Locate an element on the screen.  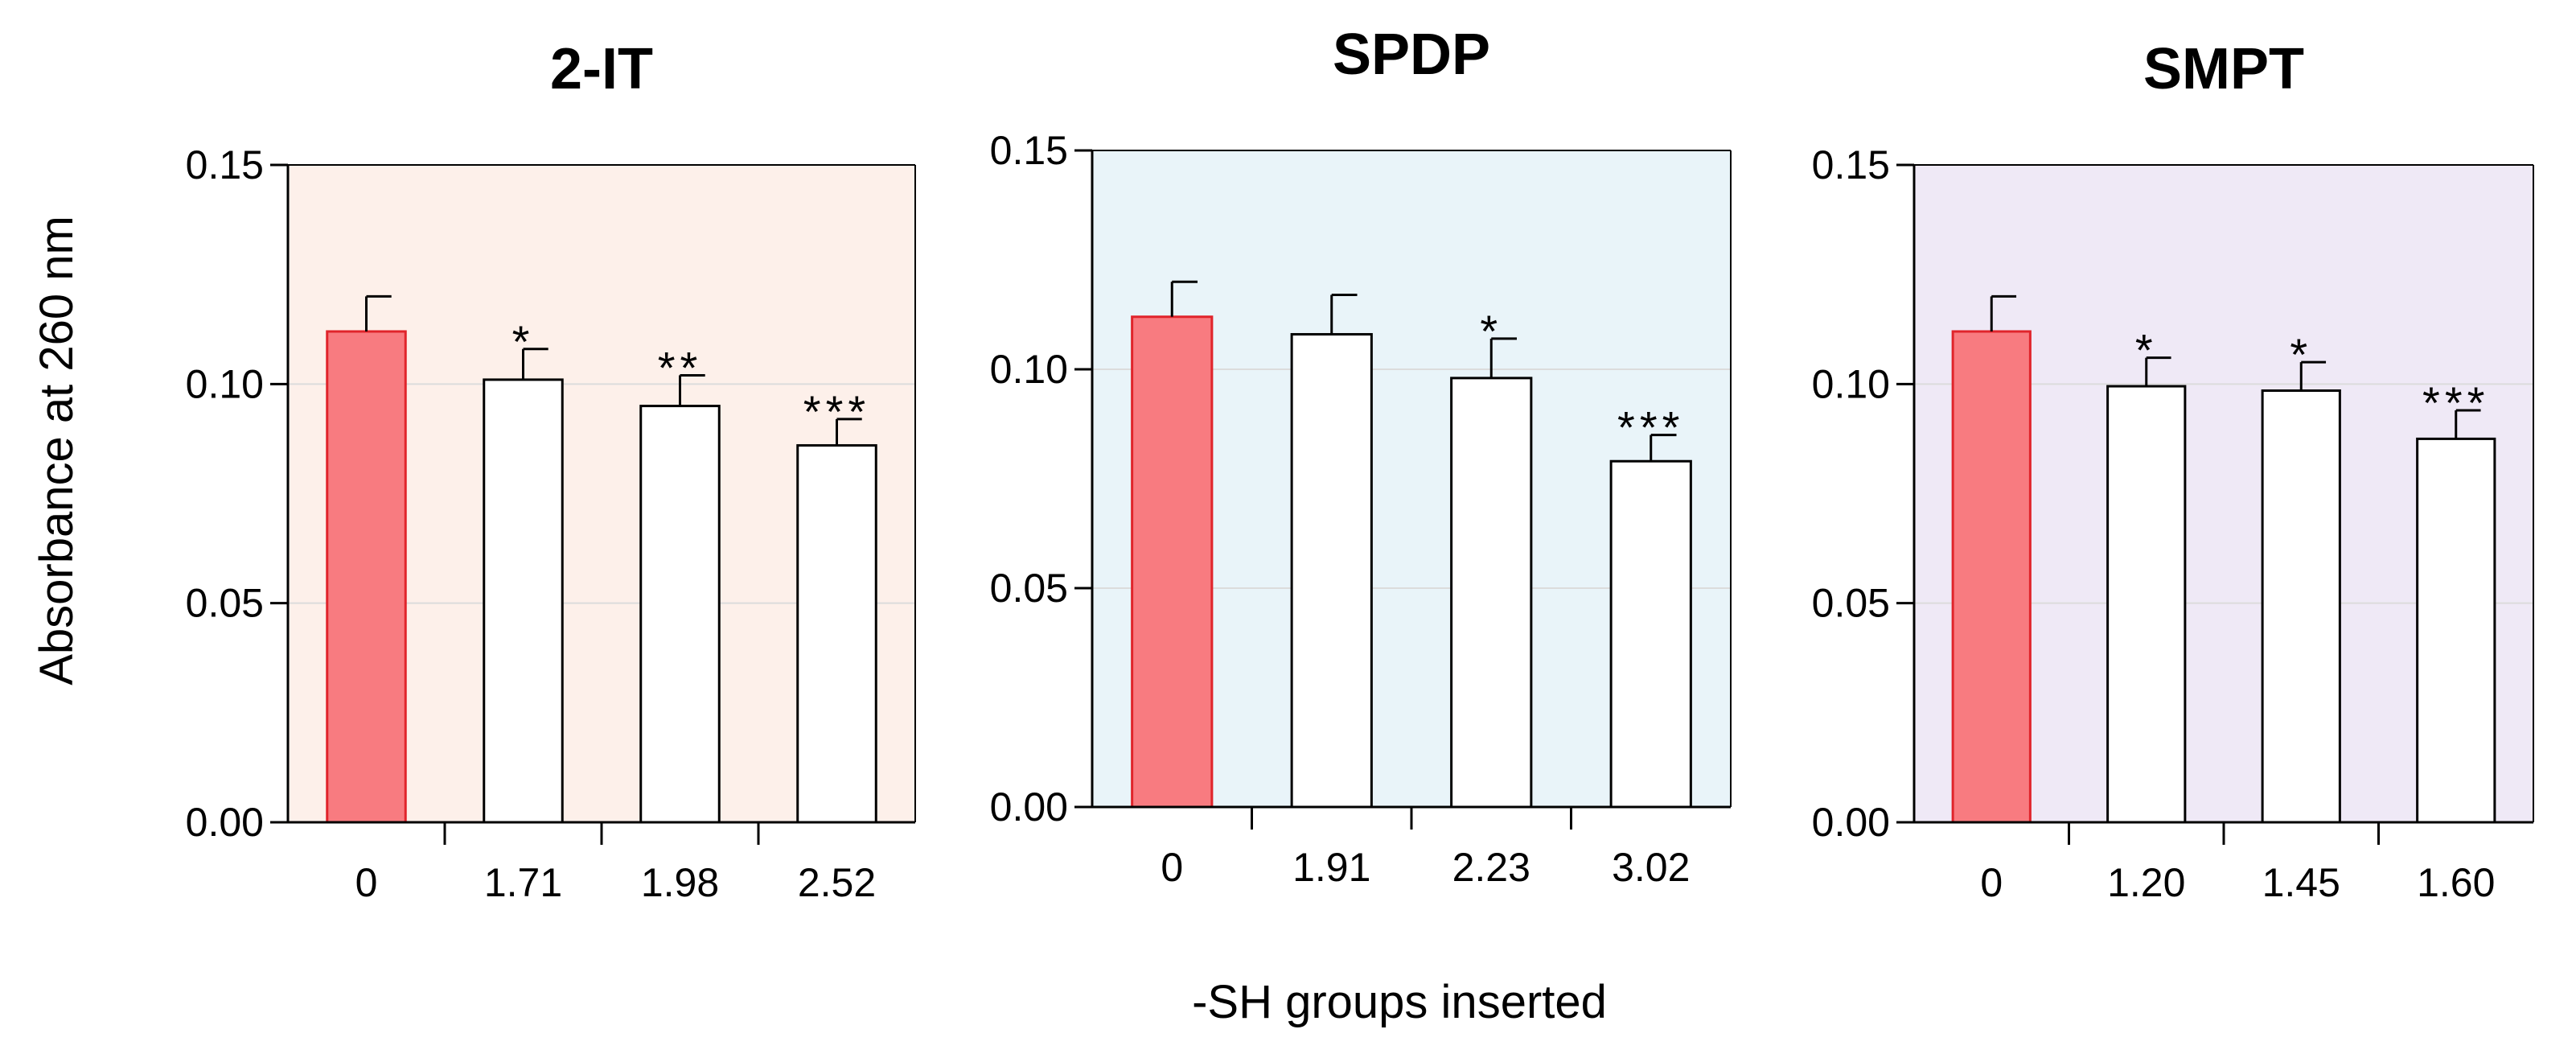
x-tick-label: 1.91 is located at coordinates (1331, 868).